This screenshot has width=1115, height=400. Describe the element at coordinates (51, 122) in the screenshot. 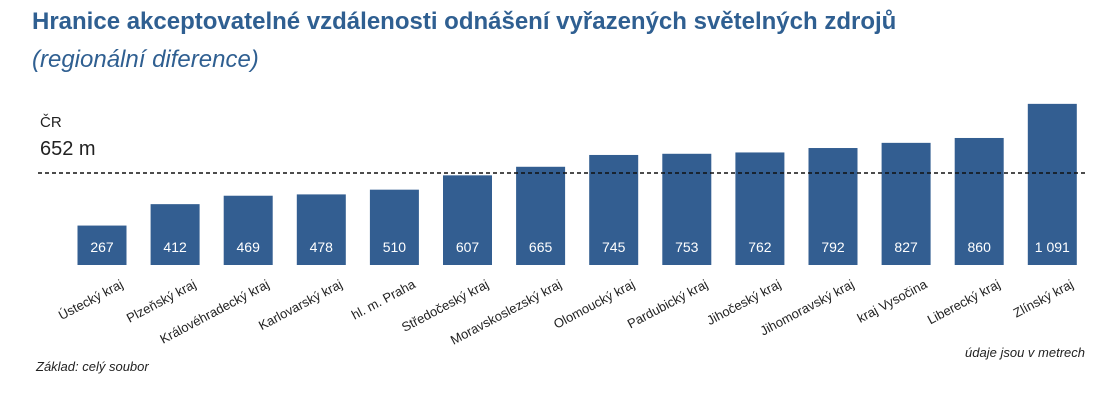

I see `reference-label: ČR` at that location.